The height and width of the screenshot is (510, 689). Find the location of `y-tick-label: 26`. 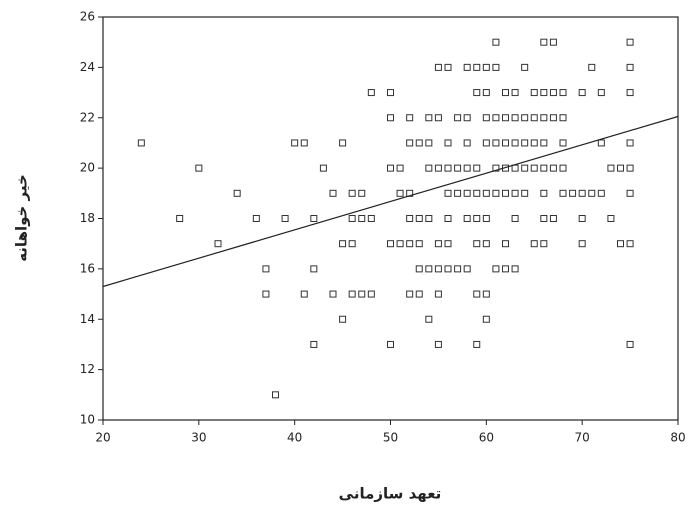

y-tick-label: 26 is located at coordinates (87, 17).